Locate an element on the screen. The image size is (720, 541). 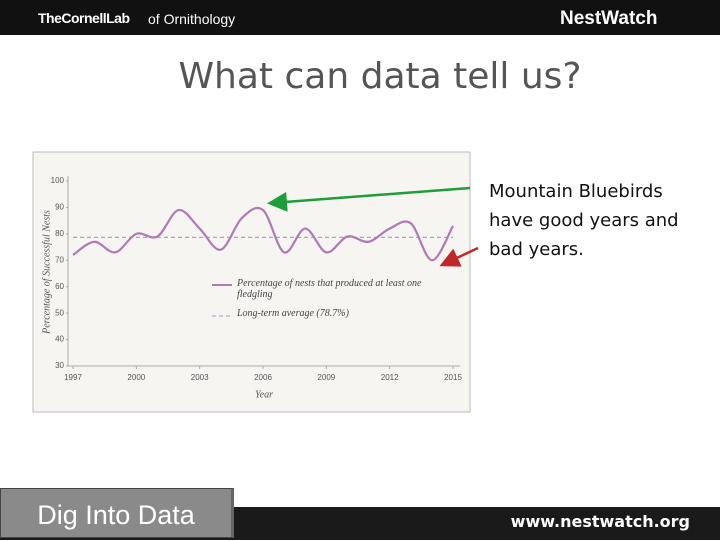
y-tick-label: 70 is located at coordinates (59, 259).